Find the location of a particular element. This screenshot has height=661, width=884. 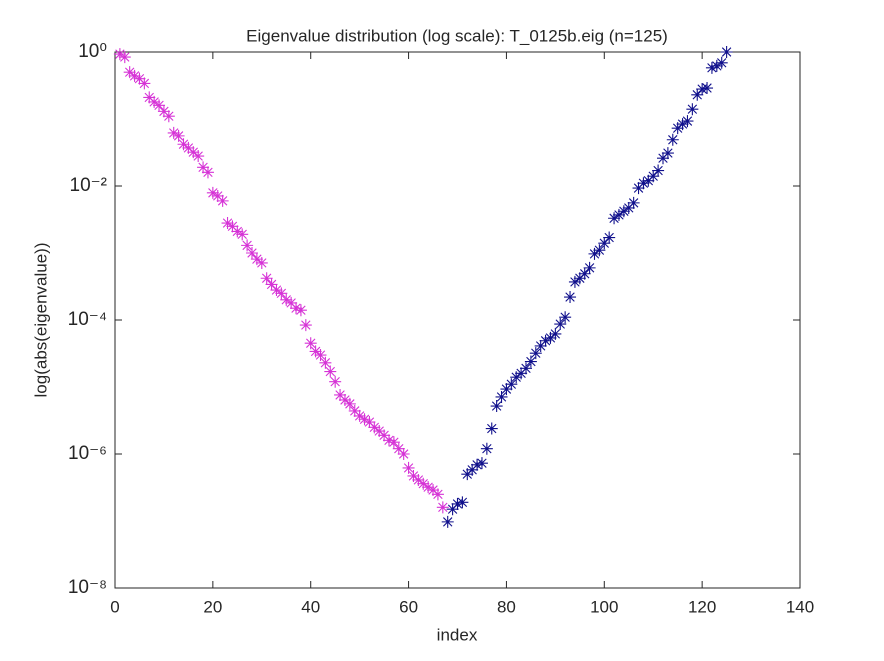

x-tick-label: 120 is located at coordinates (702, 606).